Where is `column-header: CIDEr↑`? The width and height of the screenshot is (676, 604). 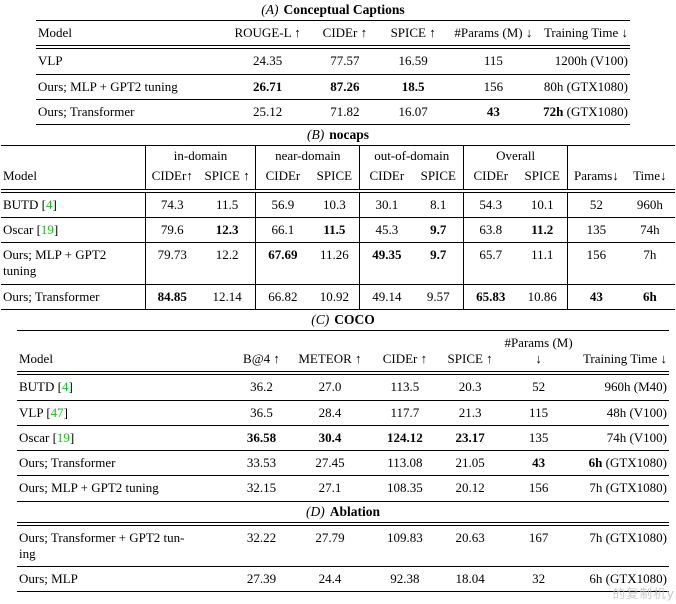
column-header: CIDEr↑ is located at coordinates (172, 178).